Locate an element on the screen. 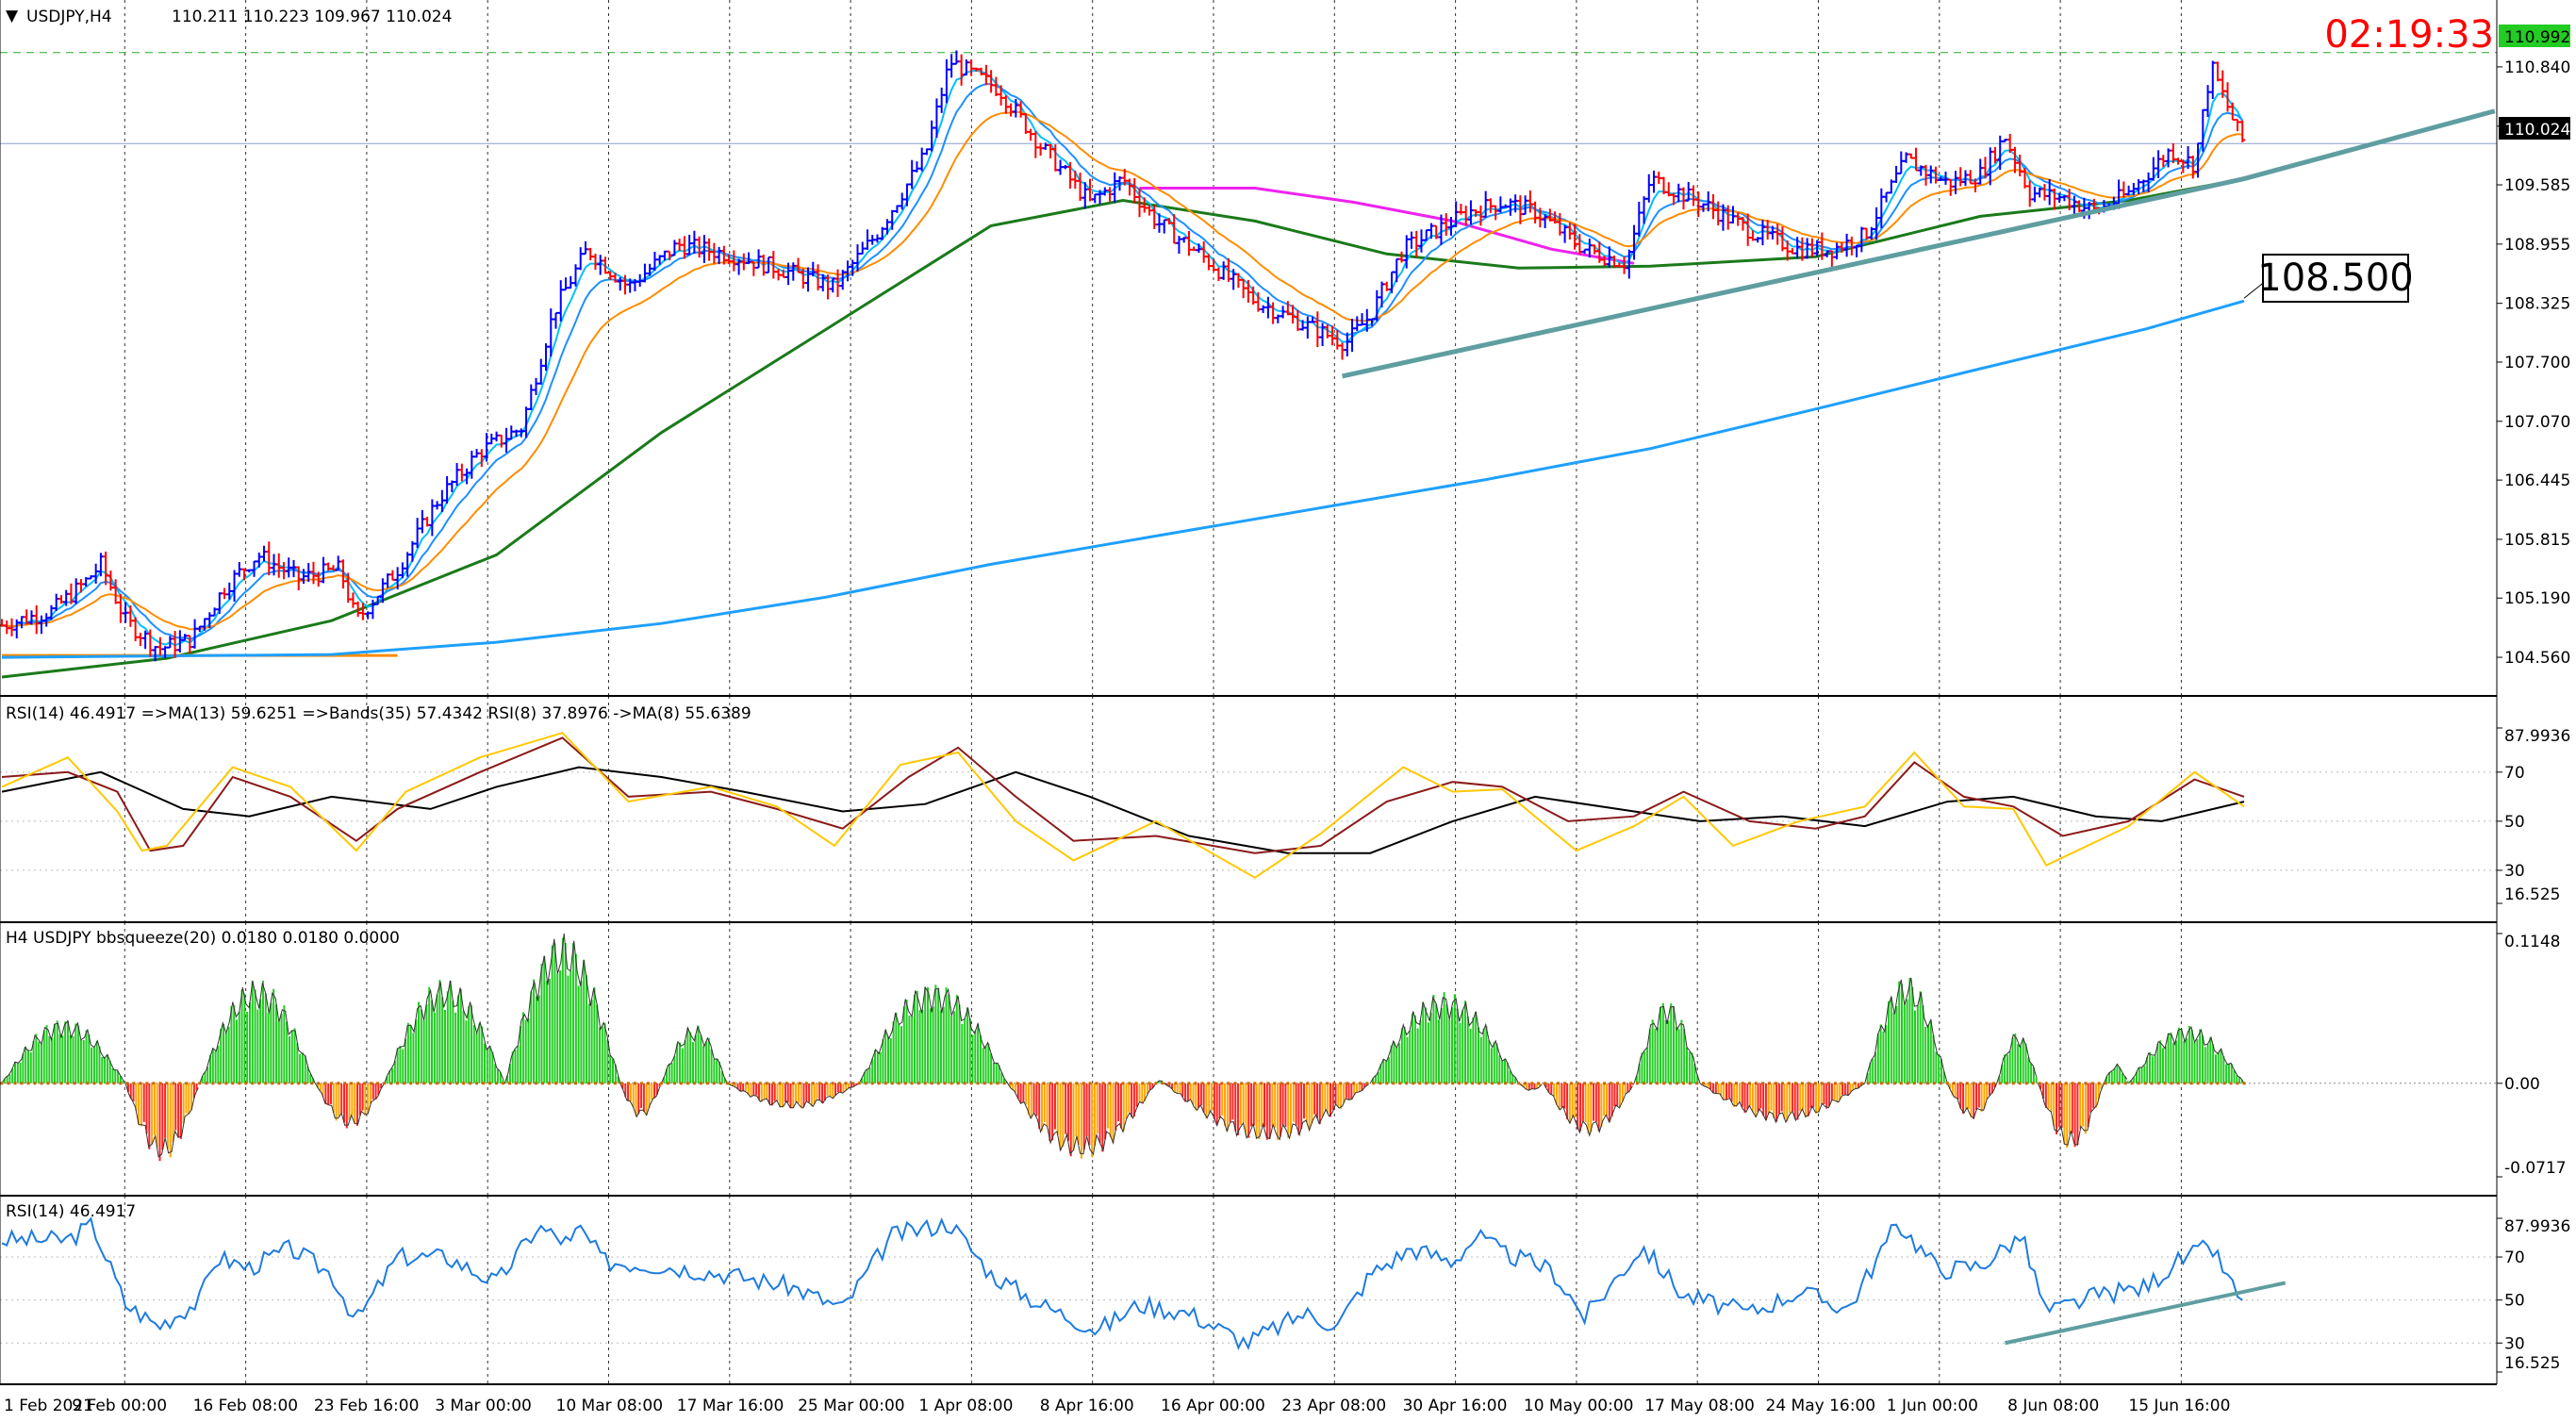  time-tick-label: 30 Apr 16:00 is located at coordinates (1455, 1406).